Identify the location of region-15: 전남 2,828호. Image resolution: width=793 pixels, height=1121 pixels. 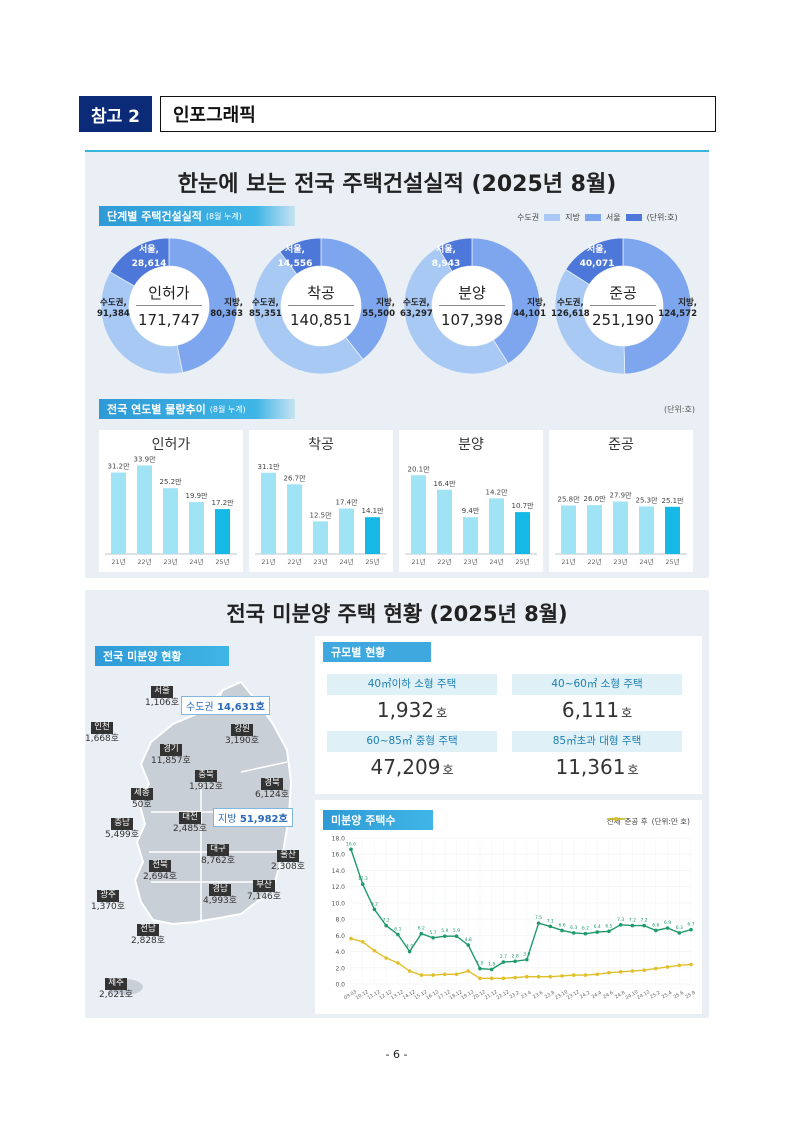
(148, 935).